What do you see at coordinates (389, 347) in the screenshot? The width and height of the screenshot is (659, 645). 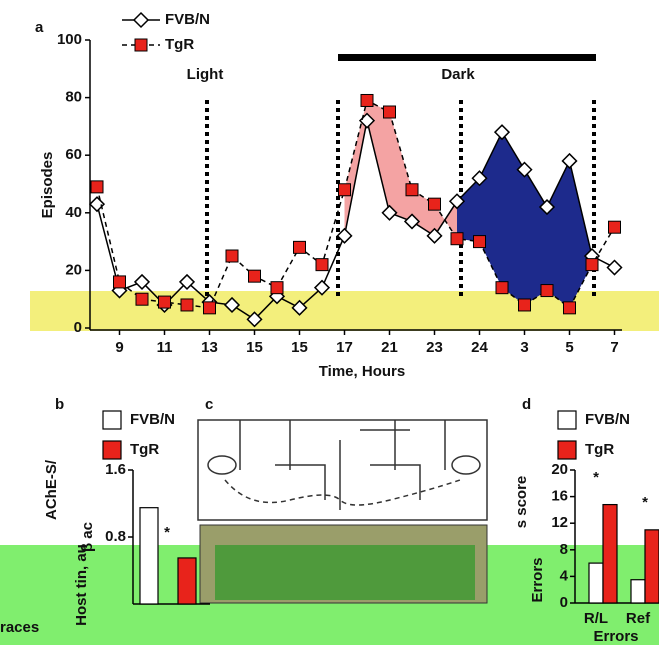 I see `x-tick-label: 21` at bounding box center [389, 347].